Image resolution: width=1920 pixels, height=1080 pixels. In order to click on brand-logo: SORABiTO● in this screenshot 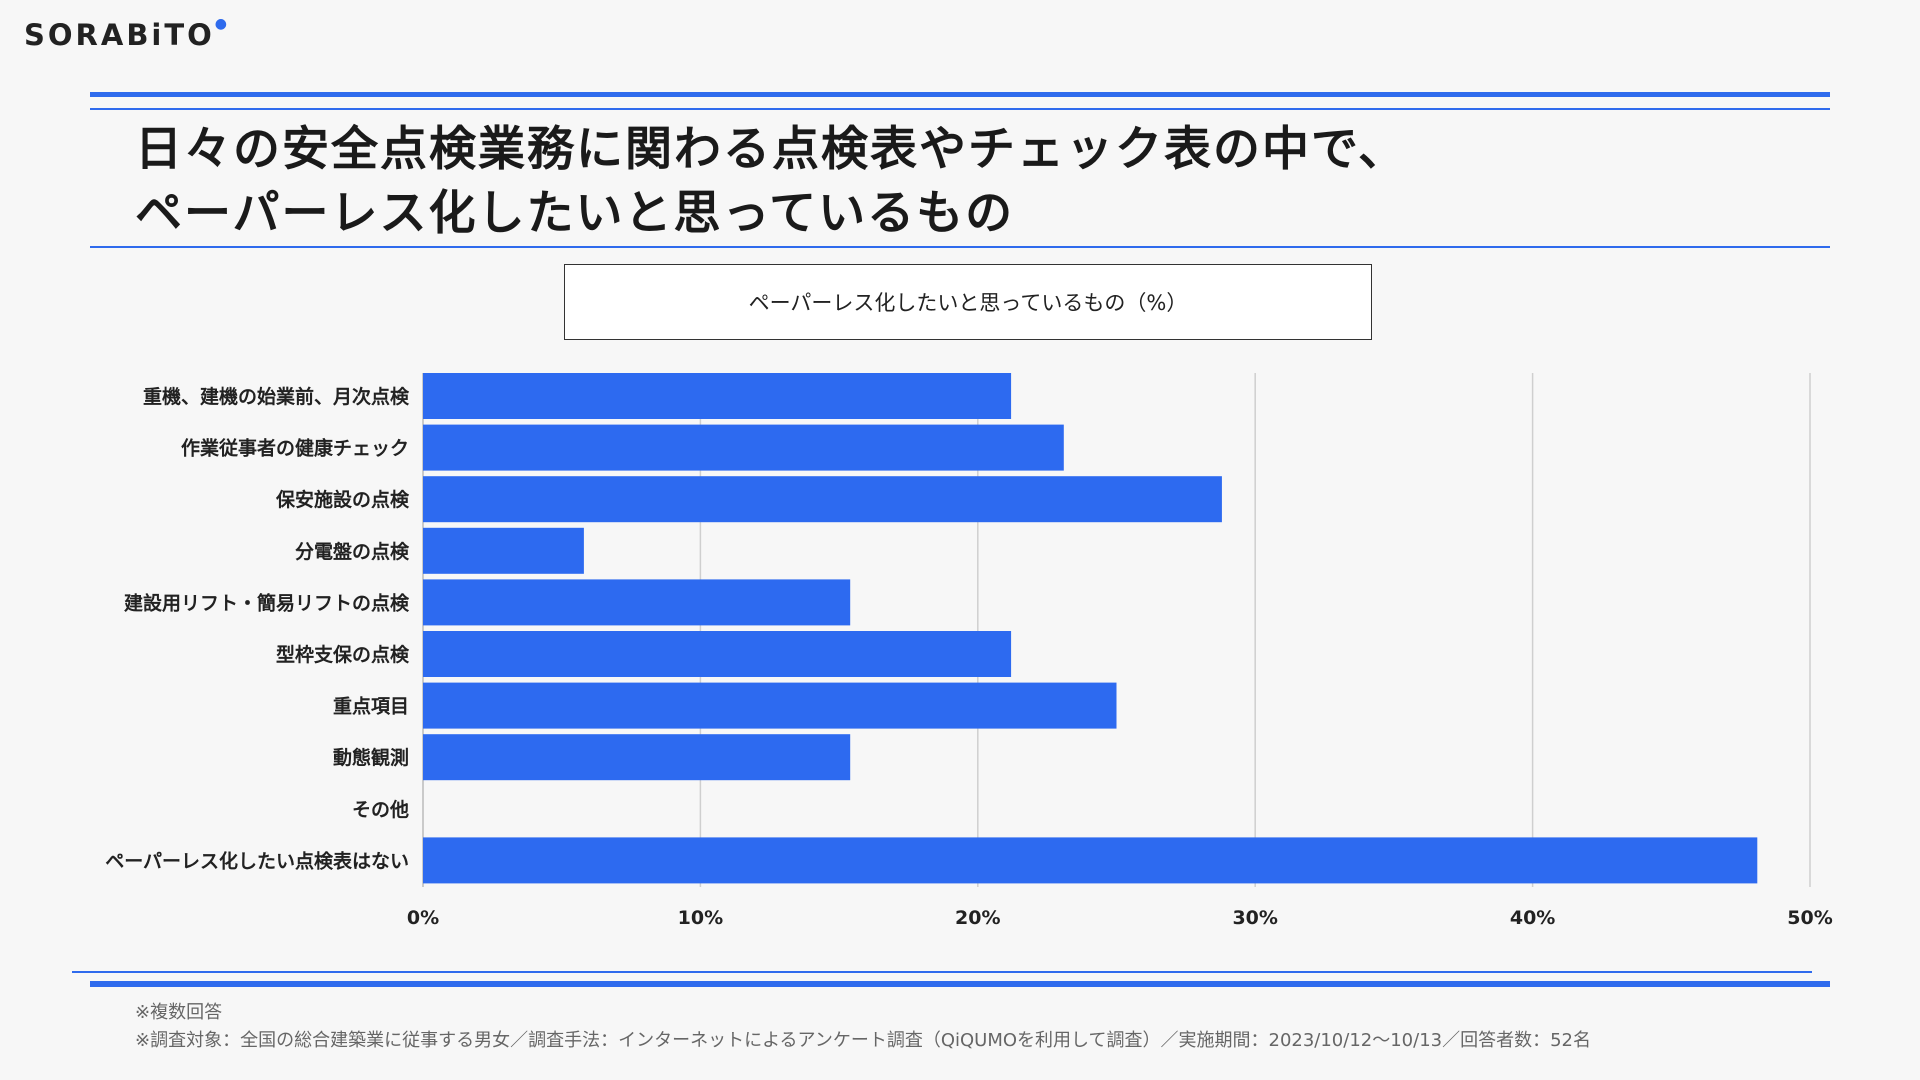, I will do `click(127, 34)`.